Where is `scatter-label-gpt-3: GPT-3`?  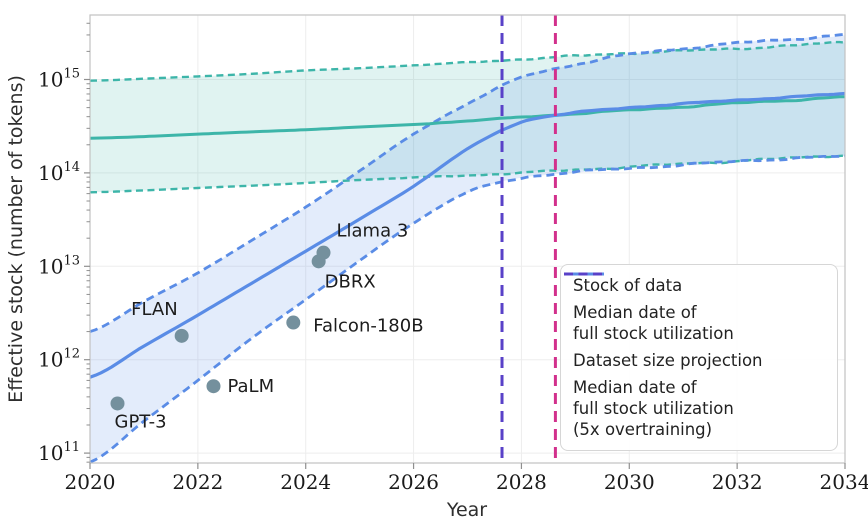 scatter-label-gpt-3: GPT-3 is located at coordinates (141, 421).